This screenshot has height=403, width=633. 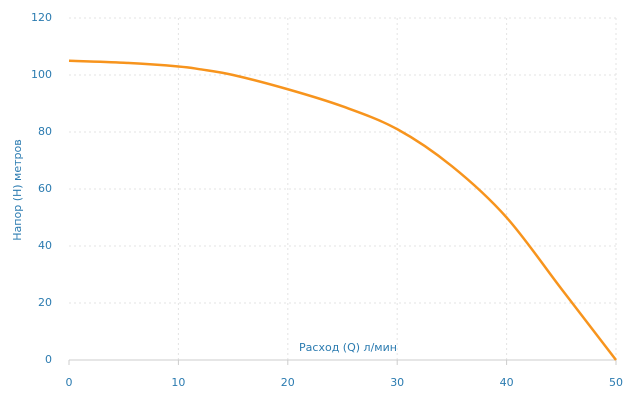 What do you see at coordinates (17, 189) in the screenshot?
I see `y-axis-label: Напор (H) метров` at bounding box center [17, 189].